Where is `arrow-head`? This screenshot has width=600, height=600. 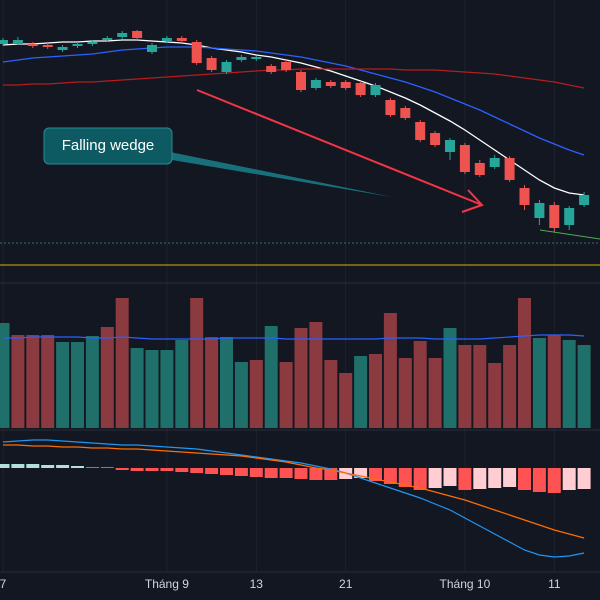
arrow-head is located at coordinates (472, 201).